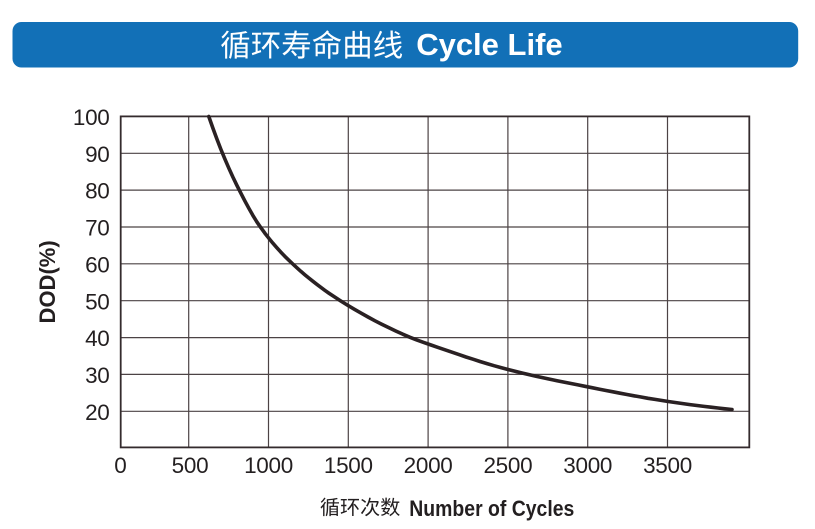 The width and height of the screenshot is (815, 529). I want to click on svg-text: 30, so click(97, 375).